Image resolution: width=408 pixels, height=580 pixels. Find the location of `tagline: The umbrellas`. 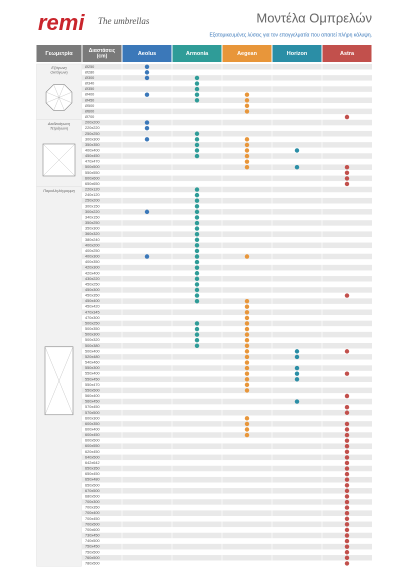

tagline: The umbrellas is located at coordinates (124, 21).